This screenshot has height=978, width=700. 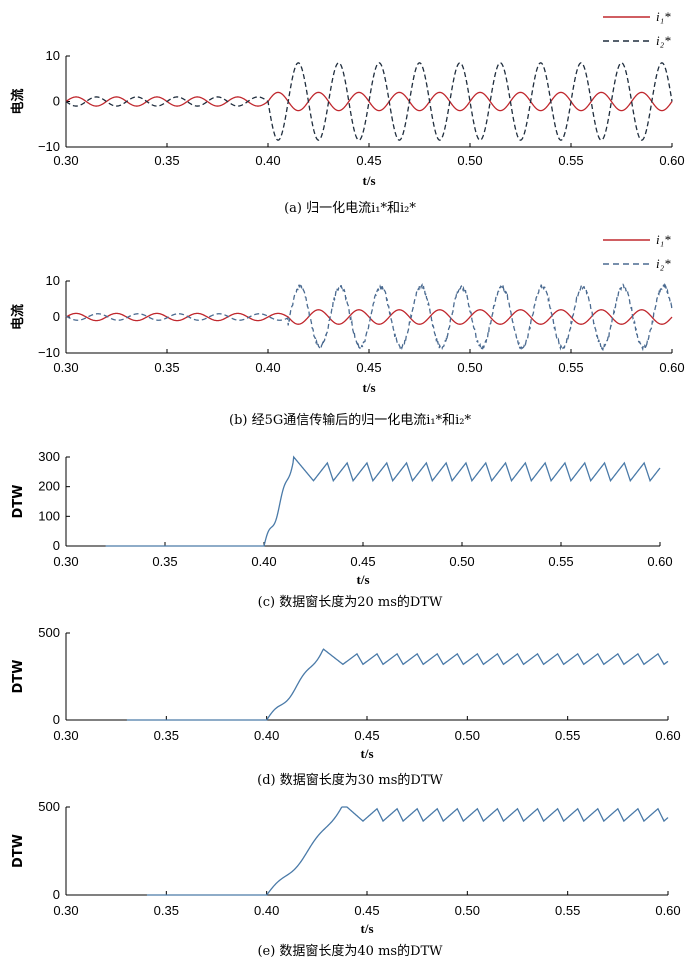 I want to click on y-tick-label: 300, so click(x=49, y=456).